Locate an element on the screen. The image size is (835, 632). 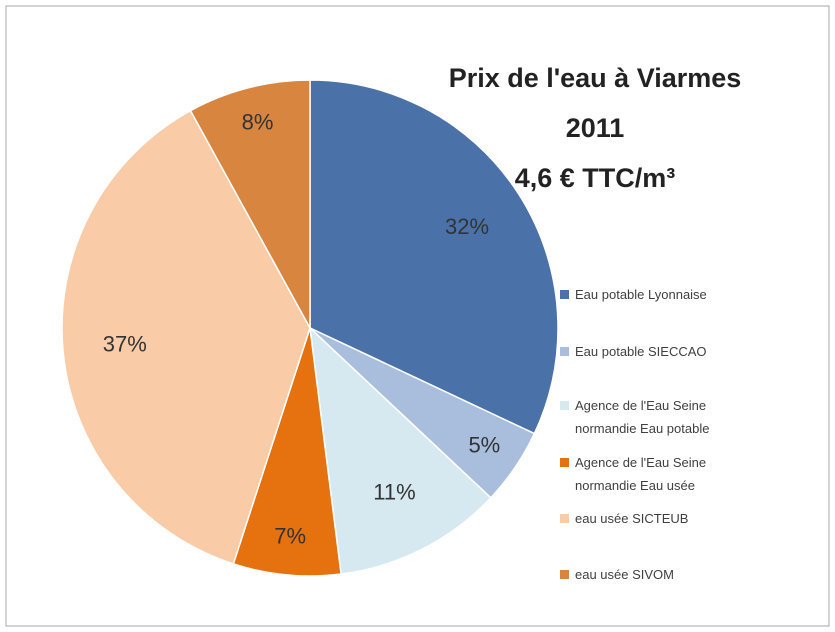
legend-item: Eau potable SIECCAO is located at coordinates (655, 351).